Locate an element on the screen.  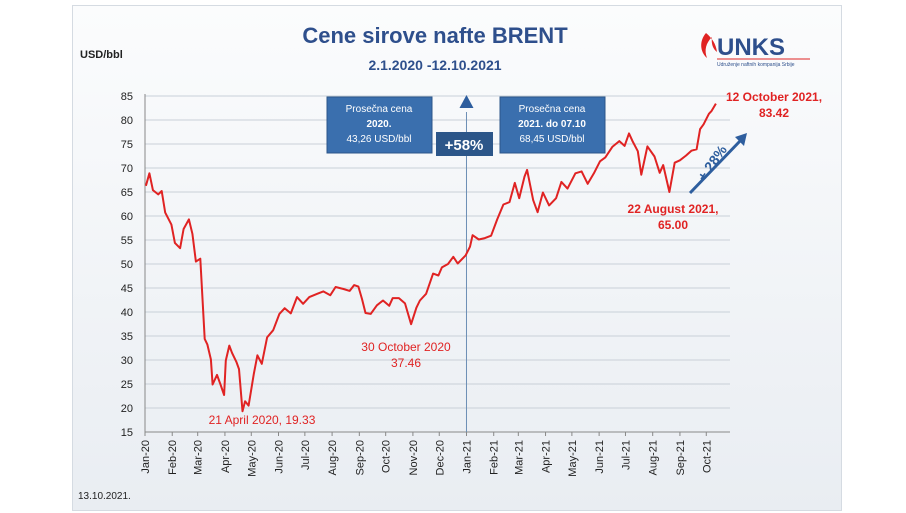
y-tick-label: 30 is located at coordinates (127, 361).